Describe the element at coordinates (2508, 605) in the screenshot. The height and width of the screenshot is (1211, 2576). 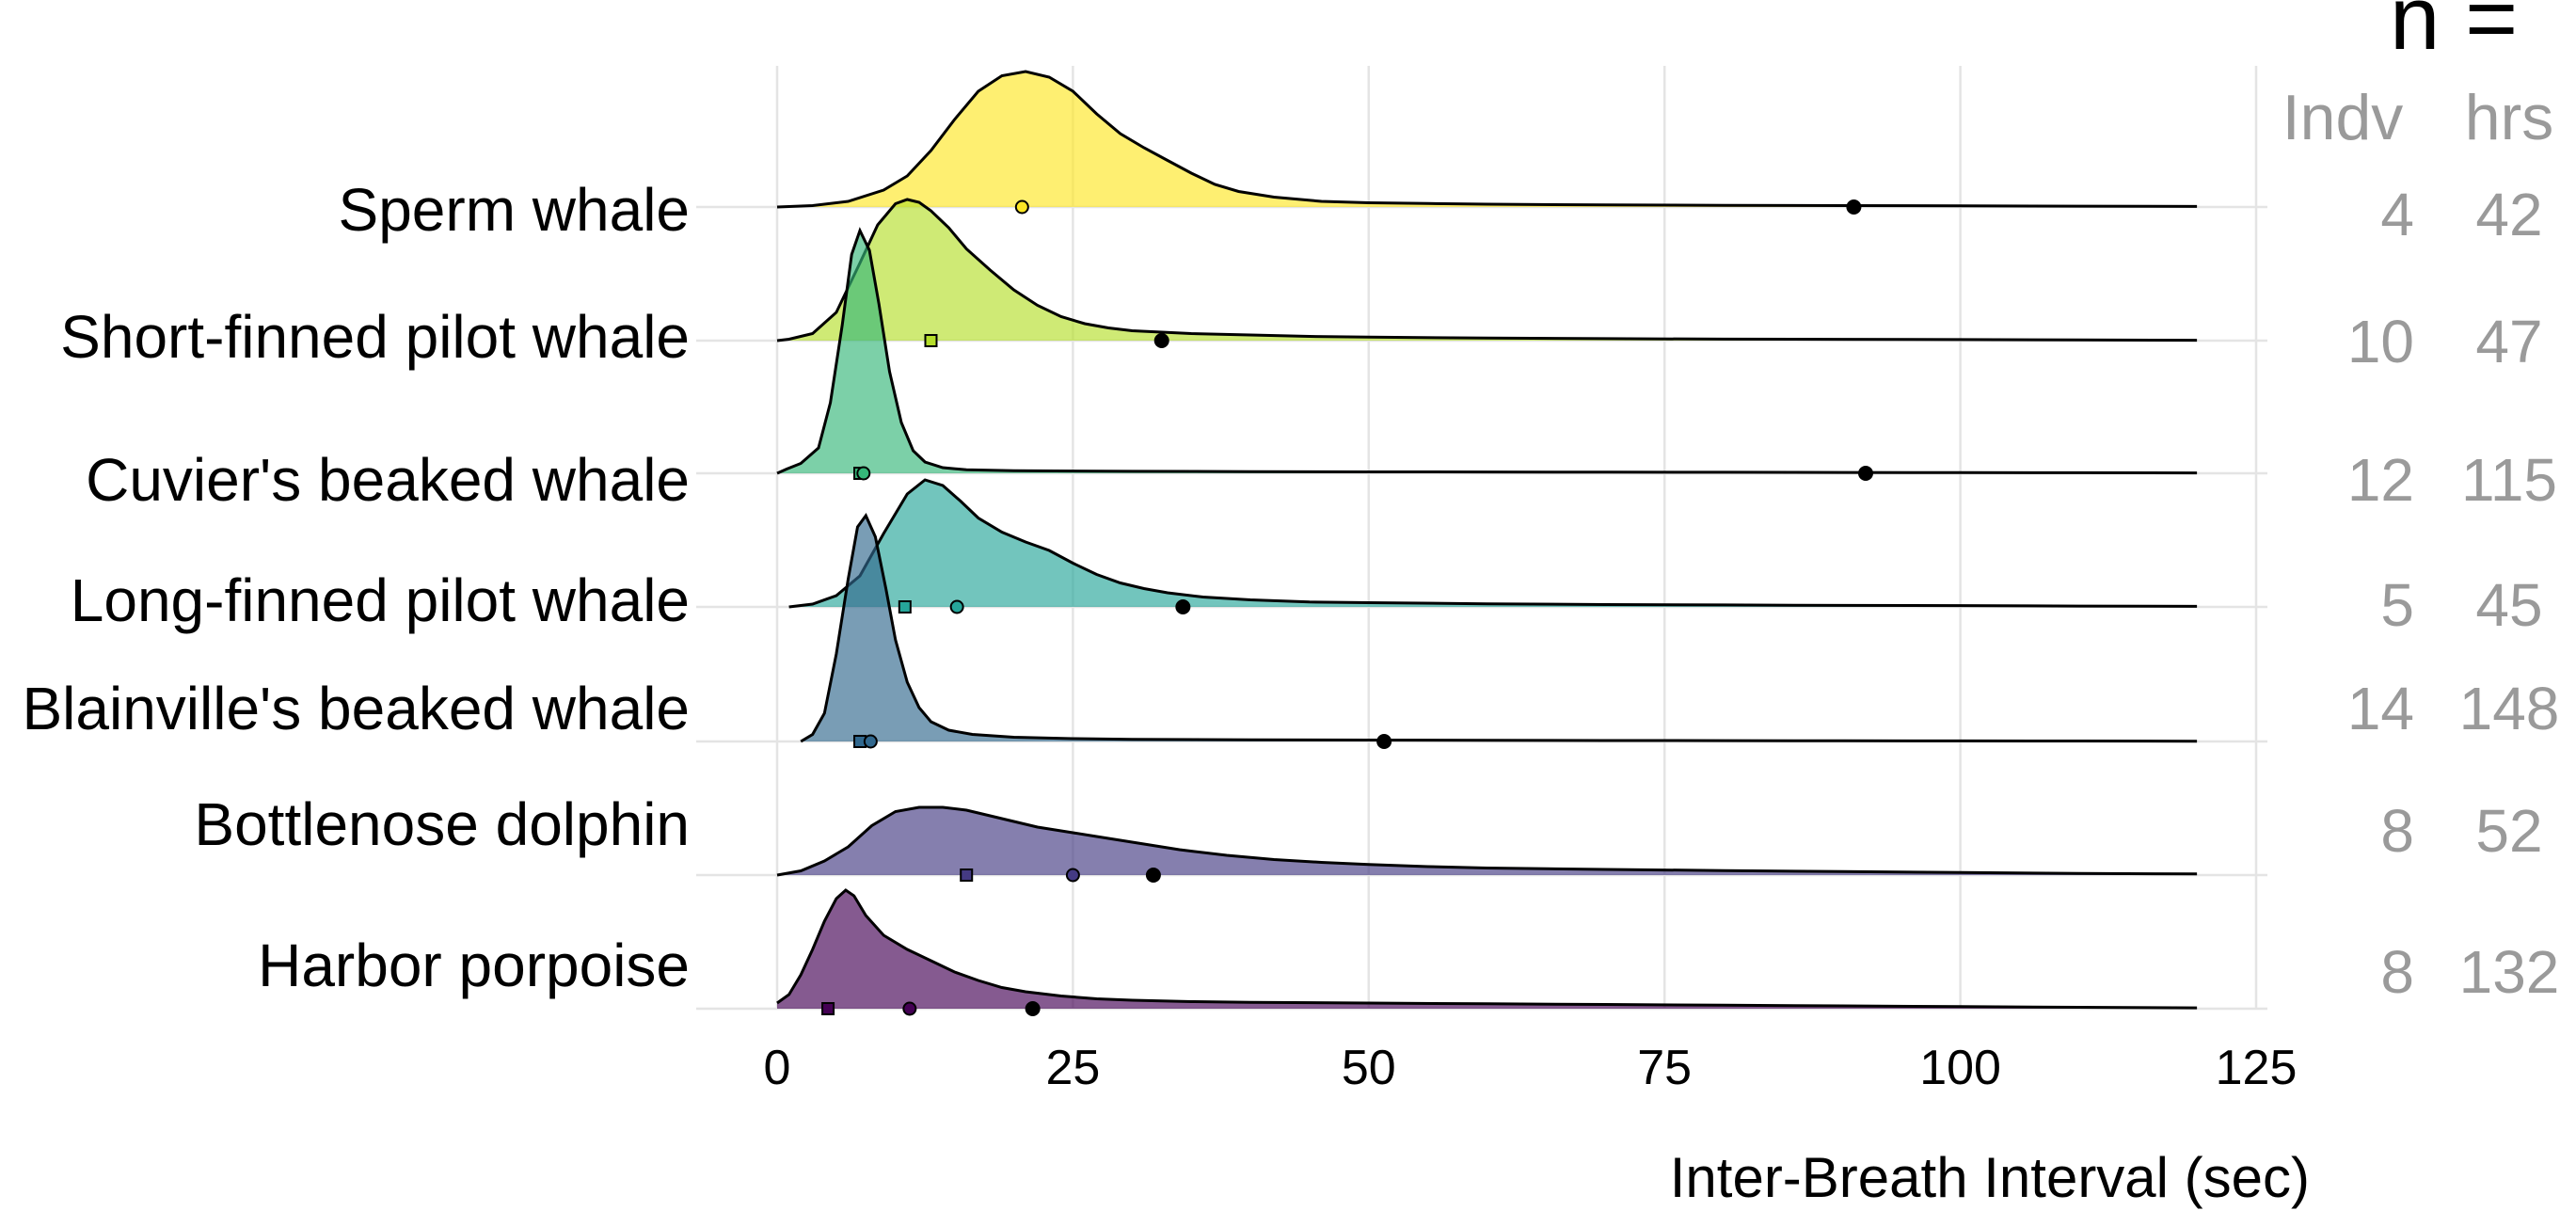
I see `hours-count: 45` at that location.